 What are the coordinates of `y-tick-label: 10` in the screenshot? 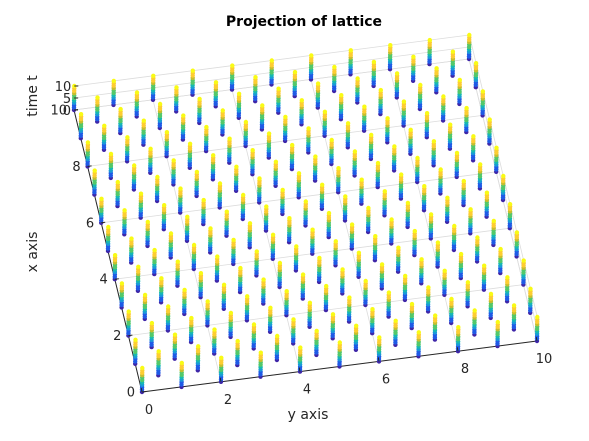 It's located at (544, 359).